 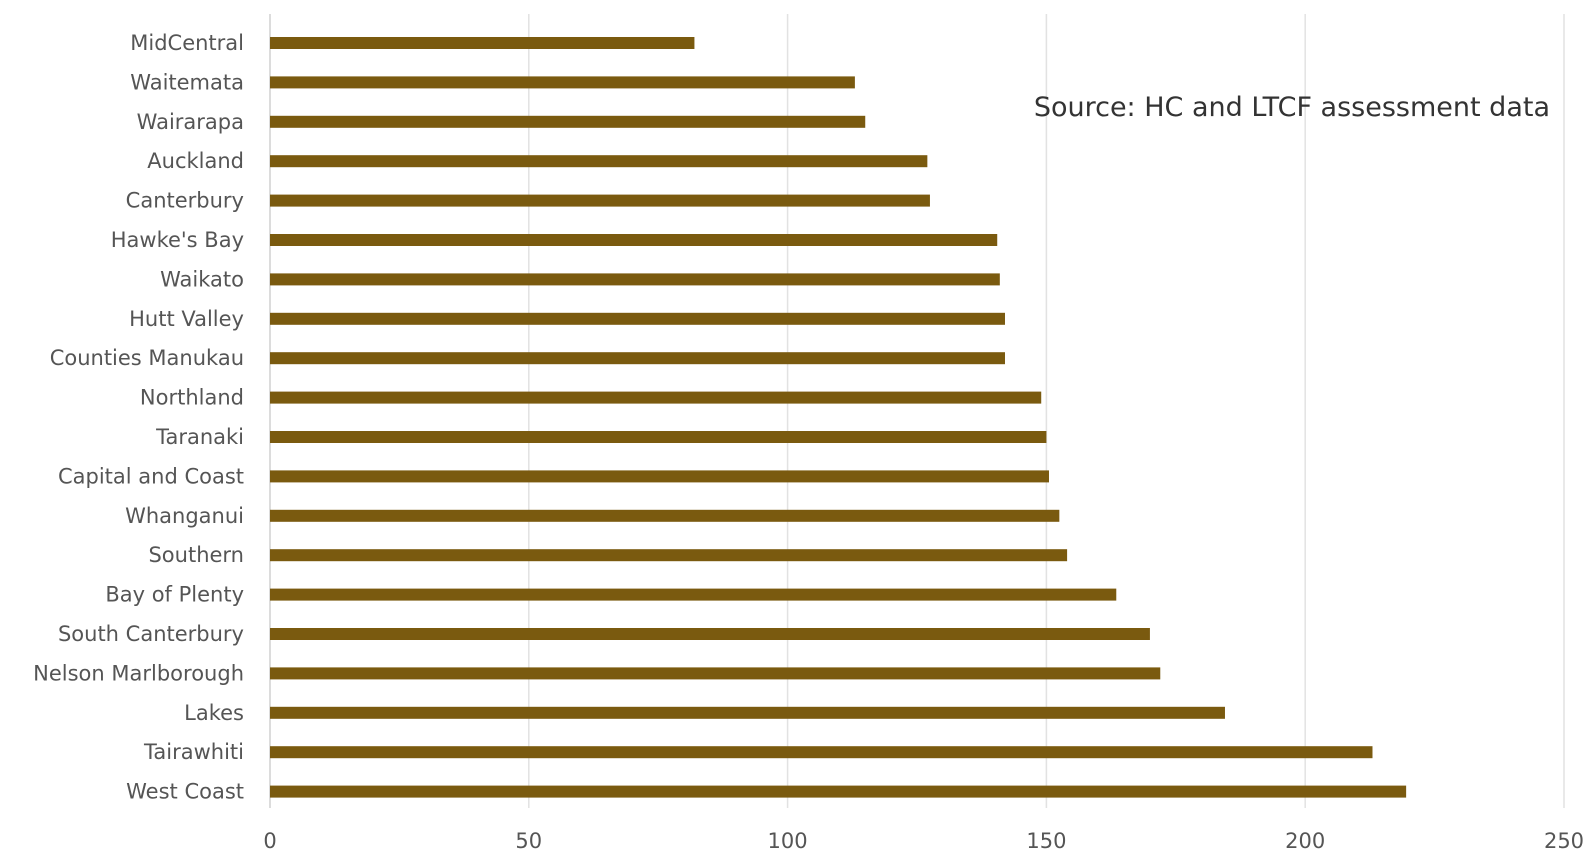 What do you see at coordinates (214, 713) in the screenshot?
I see `category-label: Lakes` at bounding box center [214, 713].